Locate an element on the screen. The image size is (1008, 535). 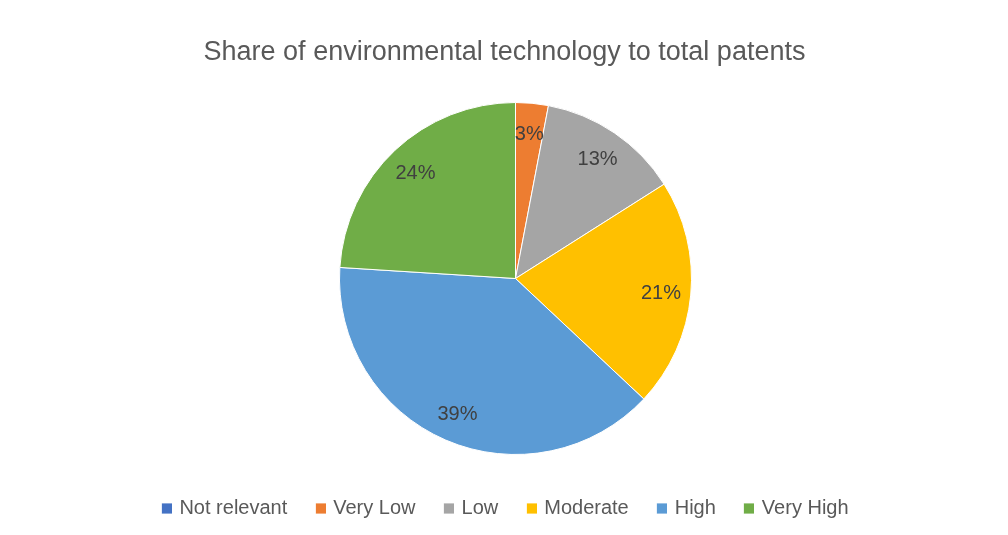
legend-label: Not relevant is located at coordinates (233, 507).